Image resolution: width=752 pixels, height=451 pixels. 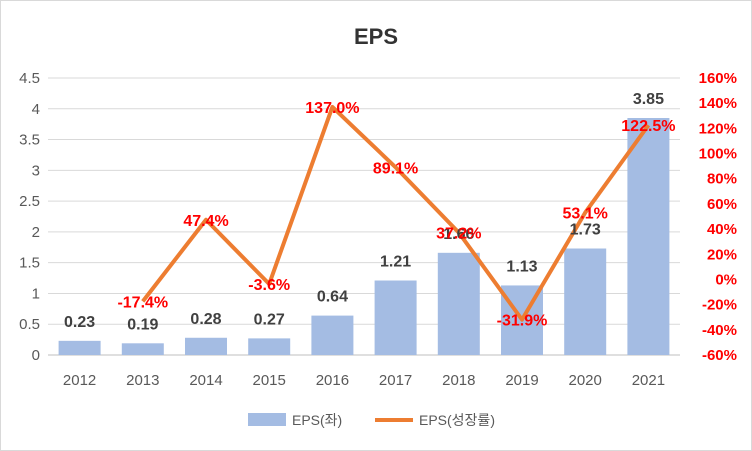 I want to click on bar-2017, so click(x=395, y=317).